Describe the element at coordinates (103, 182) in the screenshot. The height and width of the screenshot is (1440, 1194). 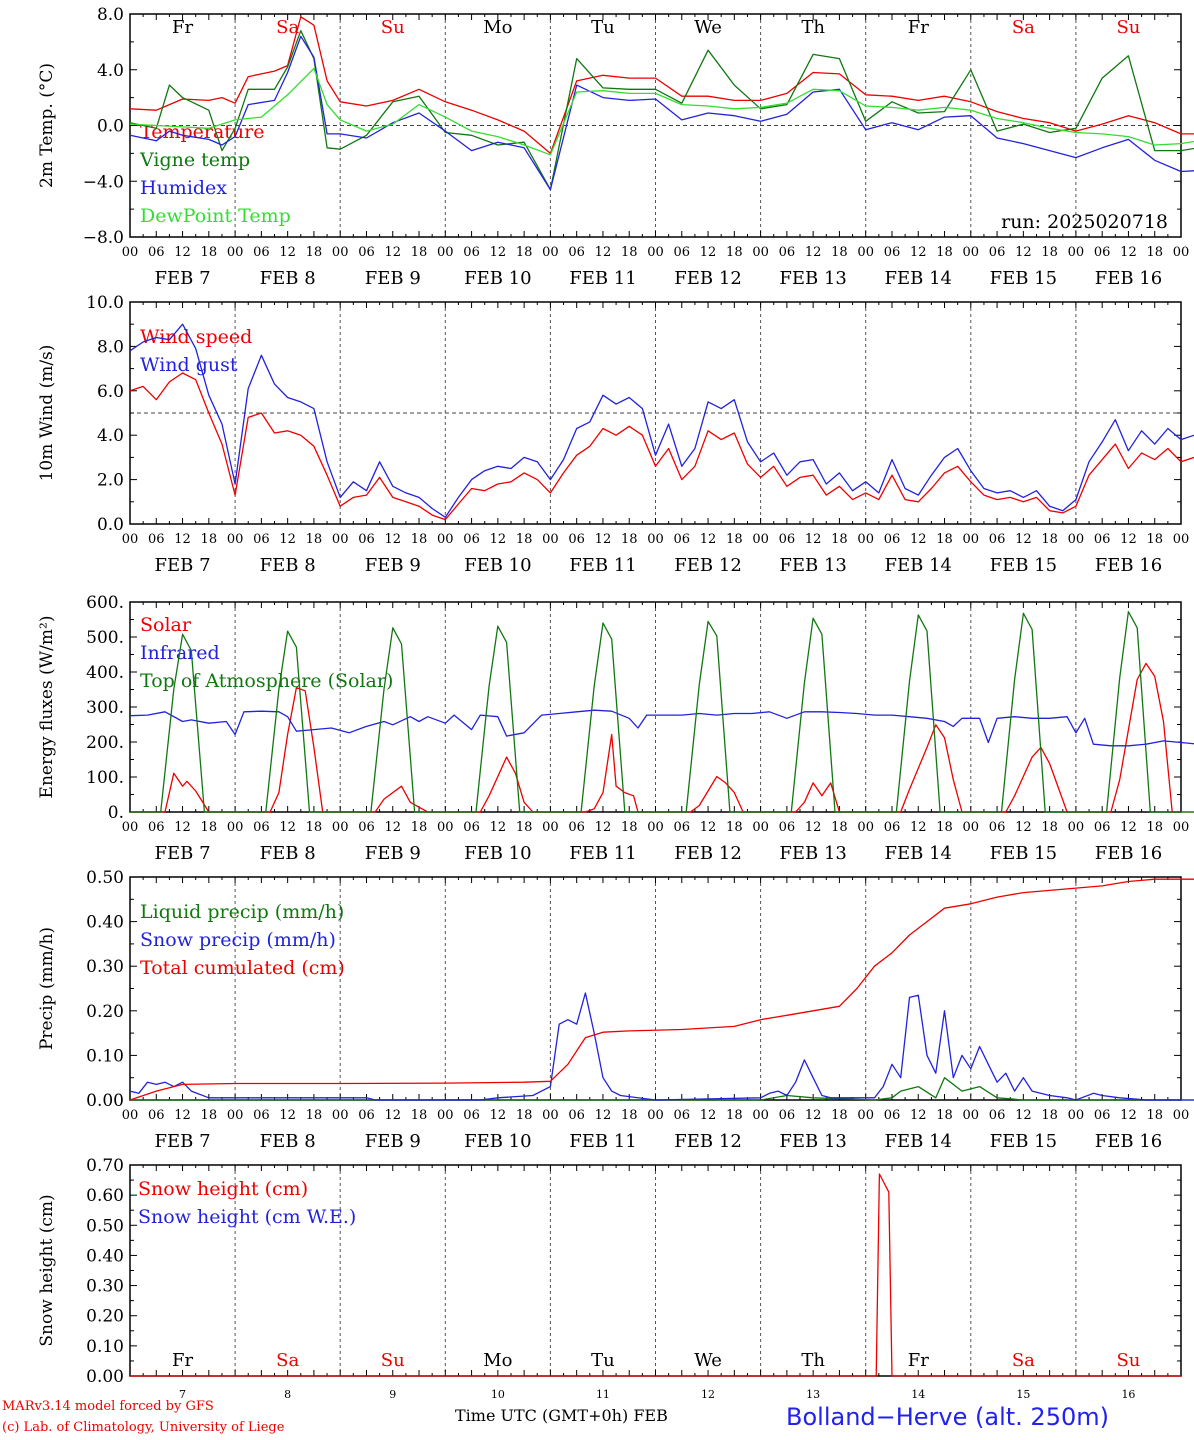
I see `y-tick-label: −4.0` at that location.